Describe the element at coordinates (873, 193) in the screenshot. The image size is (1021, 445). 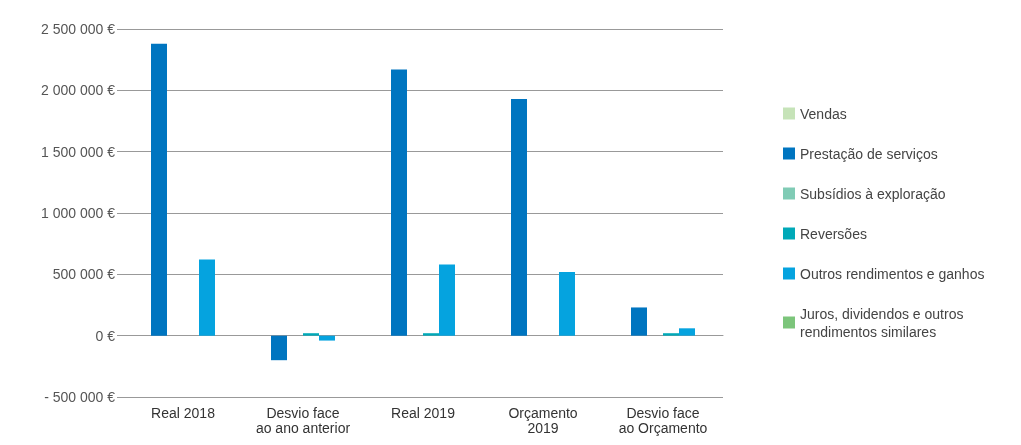
I see `legend-label: Subsídios à exploração` at that location.